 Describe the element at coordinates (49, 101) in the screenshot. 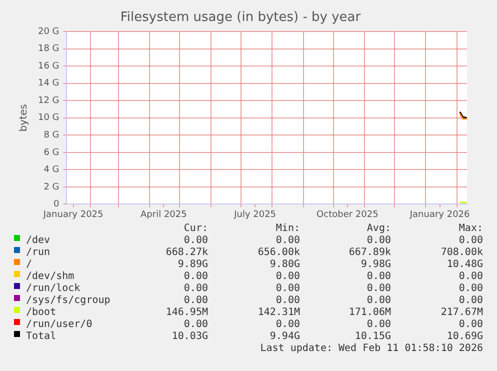

I see `y-tick-label: 12 G` at that location.